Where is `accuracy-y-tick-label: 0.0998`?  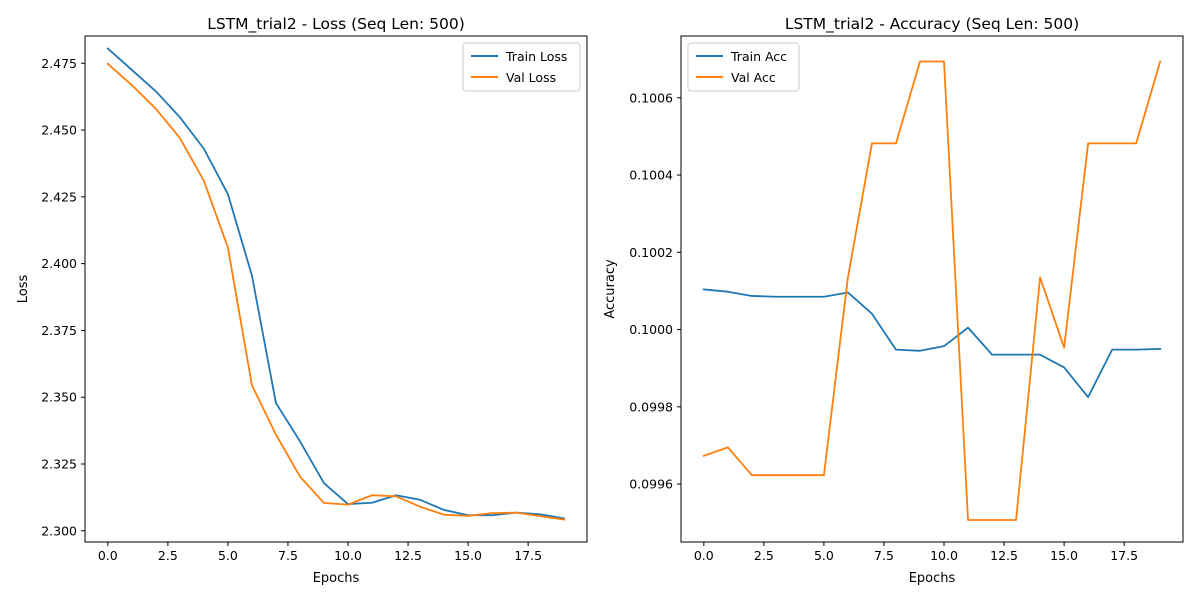
accuracy-y-tick-label: 0.0998 is located at coordinates (651, 406).